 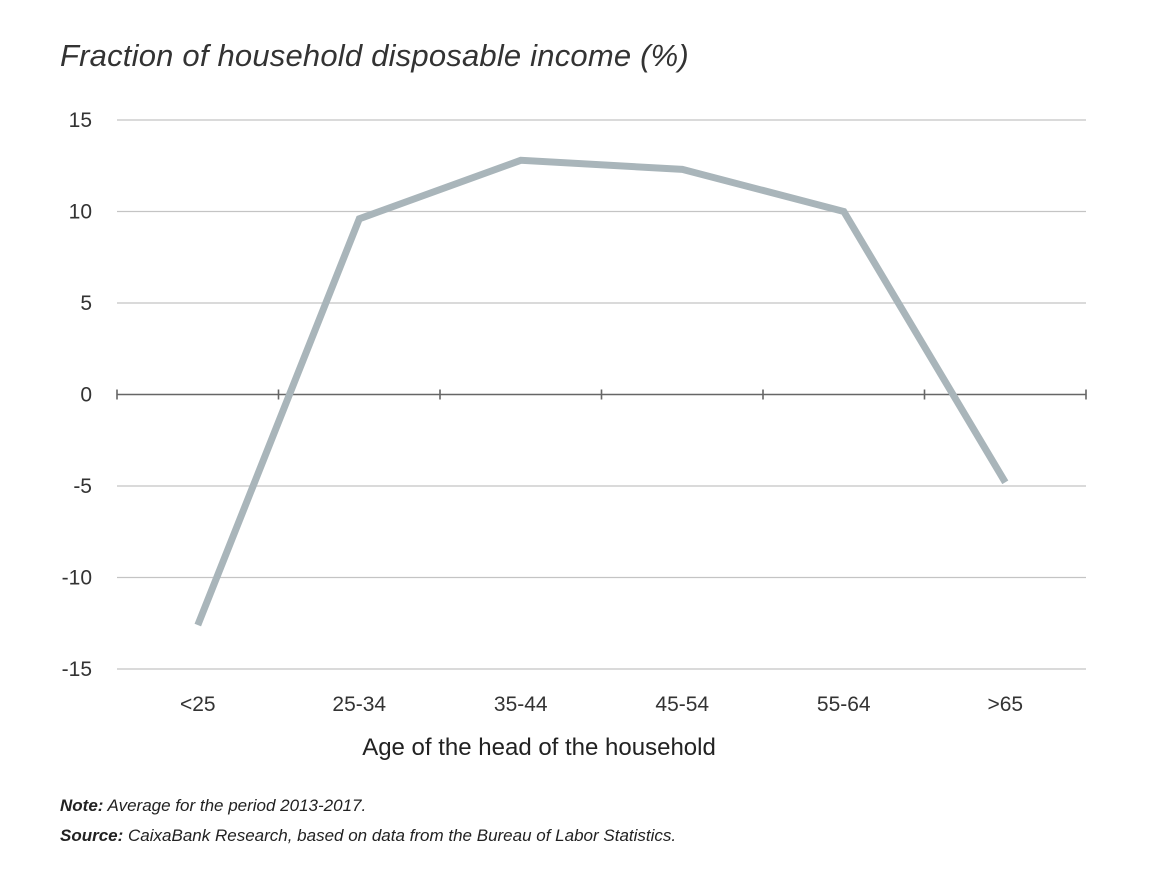 I want to click on y-tick-label: -10, so click(x=77, y=578).